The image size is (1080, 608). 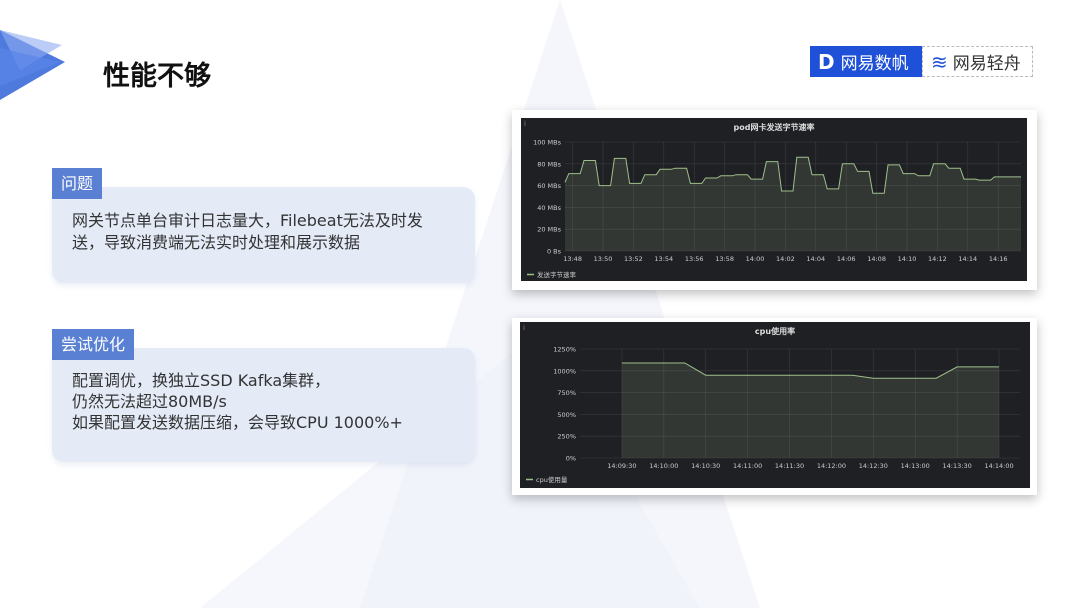 What do you see at coordinates (967, 259) in the screenshot?
I see `x-tick-label: 14:14` at bounding box center [967, 259].